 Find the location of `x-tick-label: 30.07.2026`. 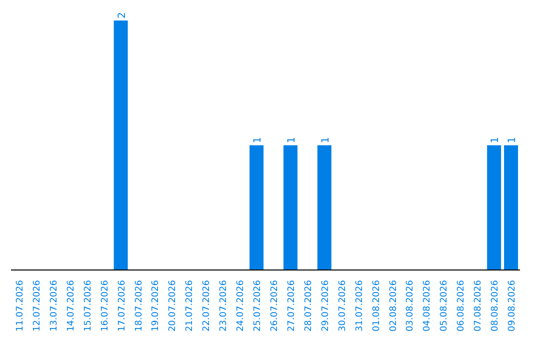

x-tick-label: 30.07.2026 is located at coordinates (343, 306).